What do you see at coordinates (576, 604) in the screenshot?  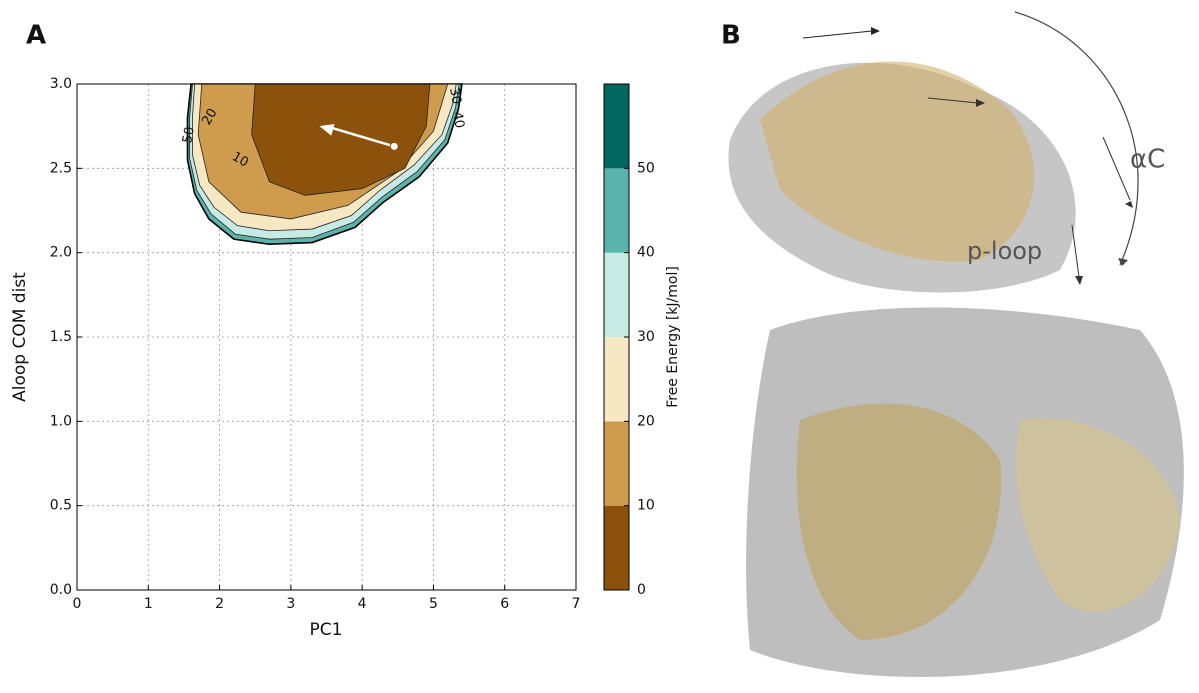 I see `x-tick-label: 7` at bounding box center [576, 604].